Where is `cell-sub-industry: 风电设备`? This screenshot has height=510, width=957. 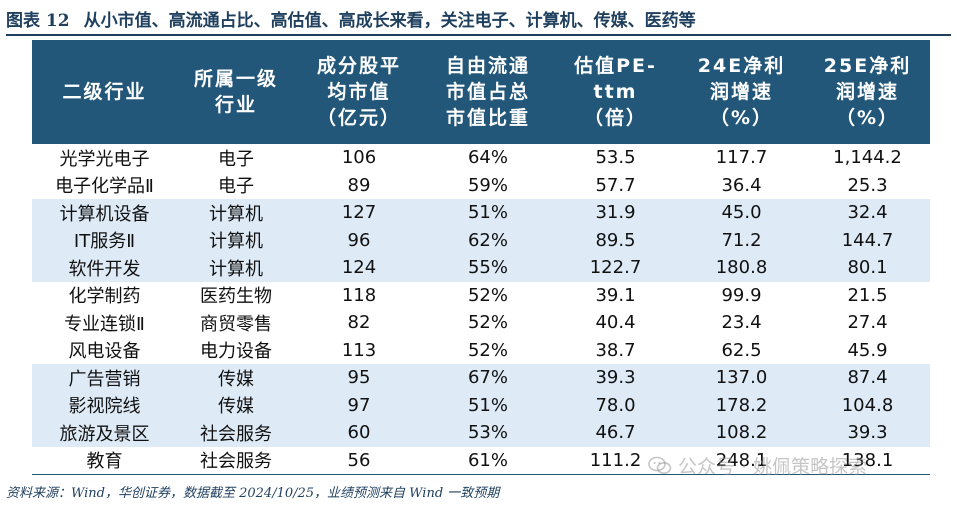 cell-sub-industry: 风电设备 is located at coordinates (104, 352).